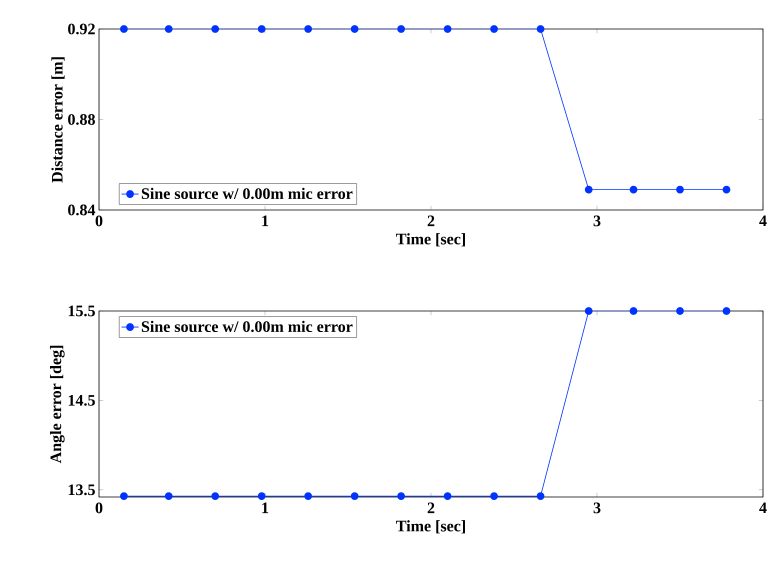 This screenshot has width=775, height=577. I want to click on y-axis-title: Angle error [deg], so click(57, 405).